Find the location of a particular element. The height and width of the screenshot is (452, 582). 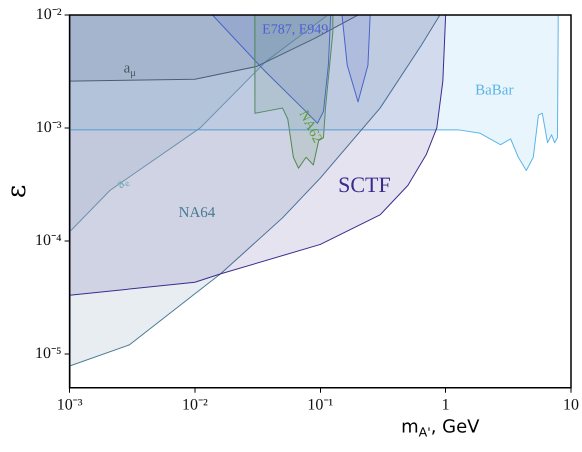

x-tick-label: 10⁻¹ is located at coordinates (320, 405).